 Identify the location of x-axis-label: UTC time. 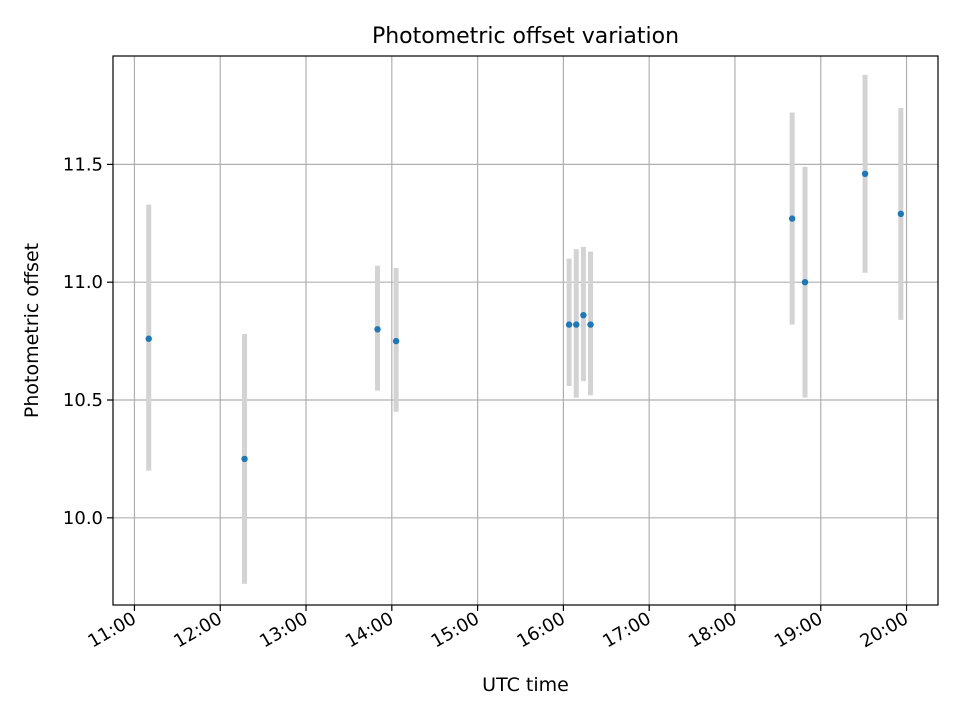
(525, 685).